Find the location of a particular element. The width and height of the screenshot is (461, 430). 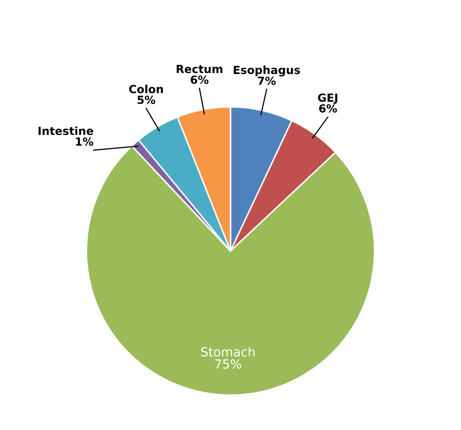

slice-label: Intestine is located at coordinates (66, 131).